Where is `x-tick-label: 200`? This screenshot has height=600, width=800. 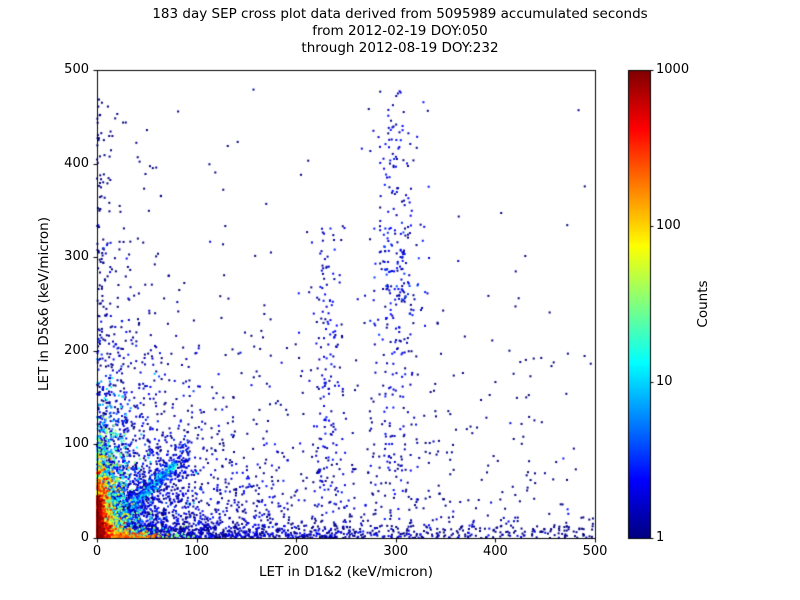 x-tick-label: 200 is located at coordinates (296, 551).